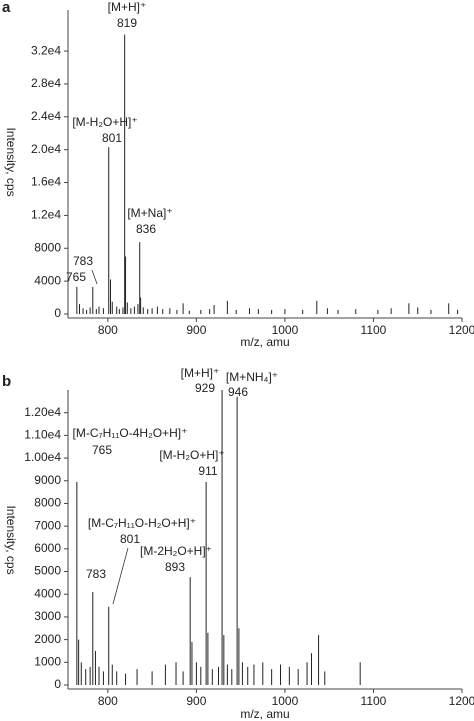 The height and width of the screenshot is (721, 474). What do you see at coordinates (146, 229) in the screenshot?
I see `annotation-mz: 836` at bounding box center [146, 229].